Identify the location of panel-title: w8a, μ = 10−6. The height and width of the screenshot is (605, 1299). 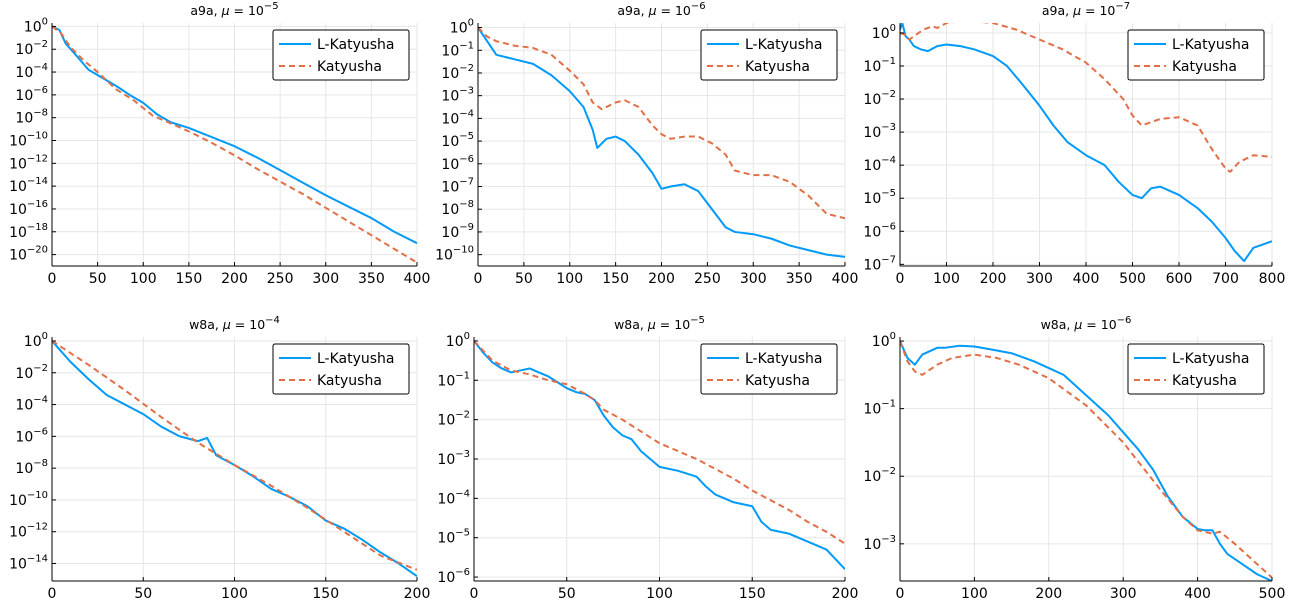
(1086, 323).